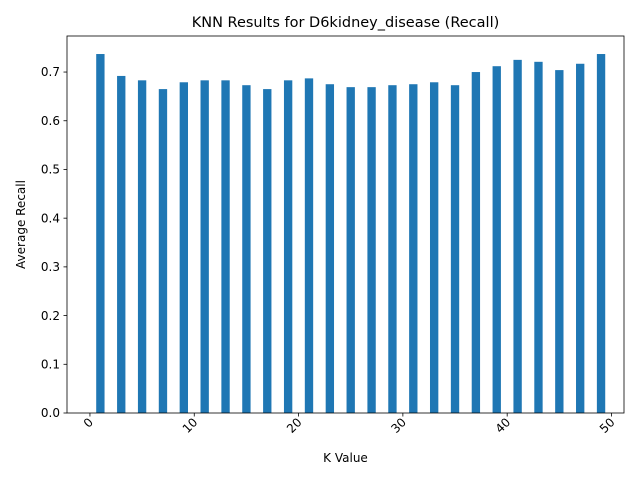 This screenshot has height=480, width=640. I want to click on y-axis-ticks: 0.0 0.1 0.2 0.3 0.4 0.5 0.6 0.7, so click(54, 242).